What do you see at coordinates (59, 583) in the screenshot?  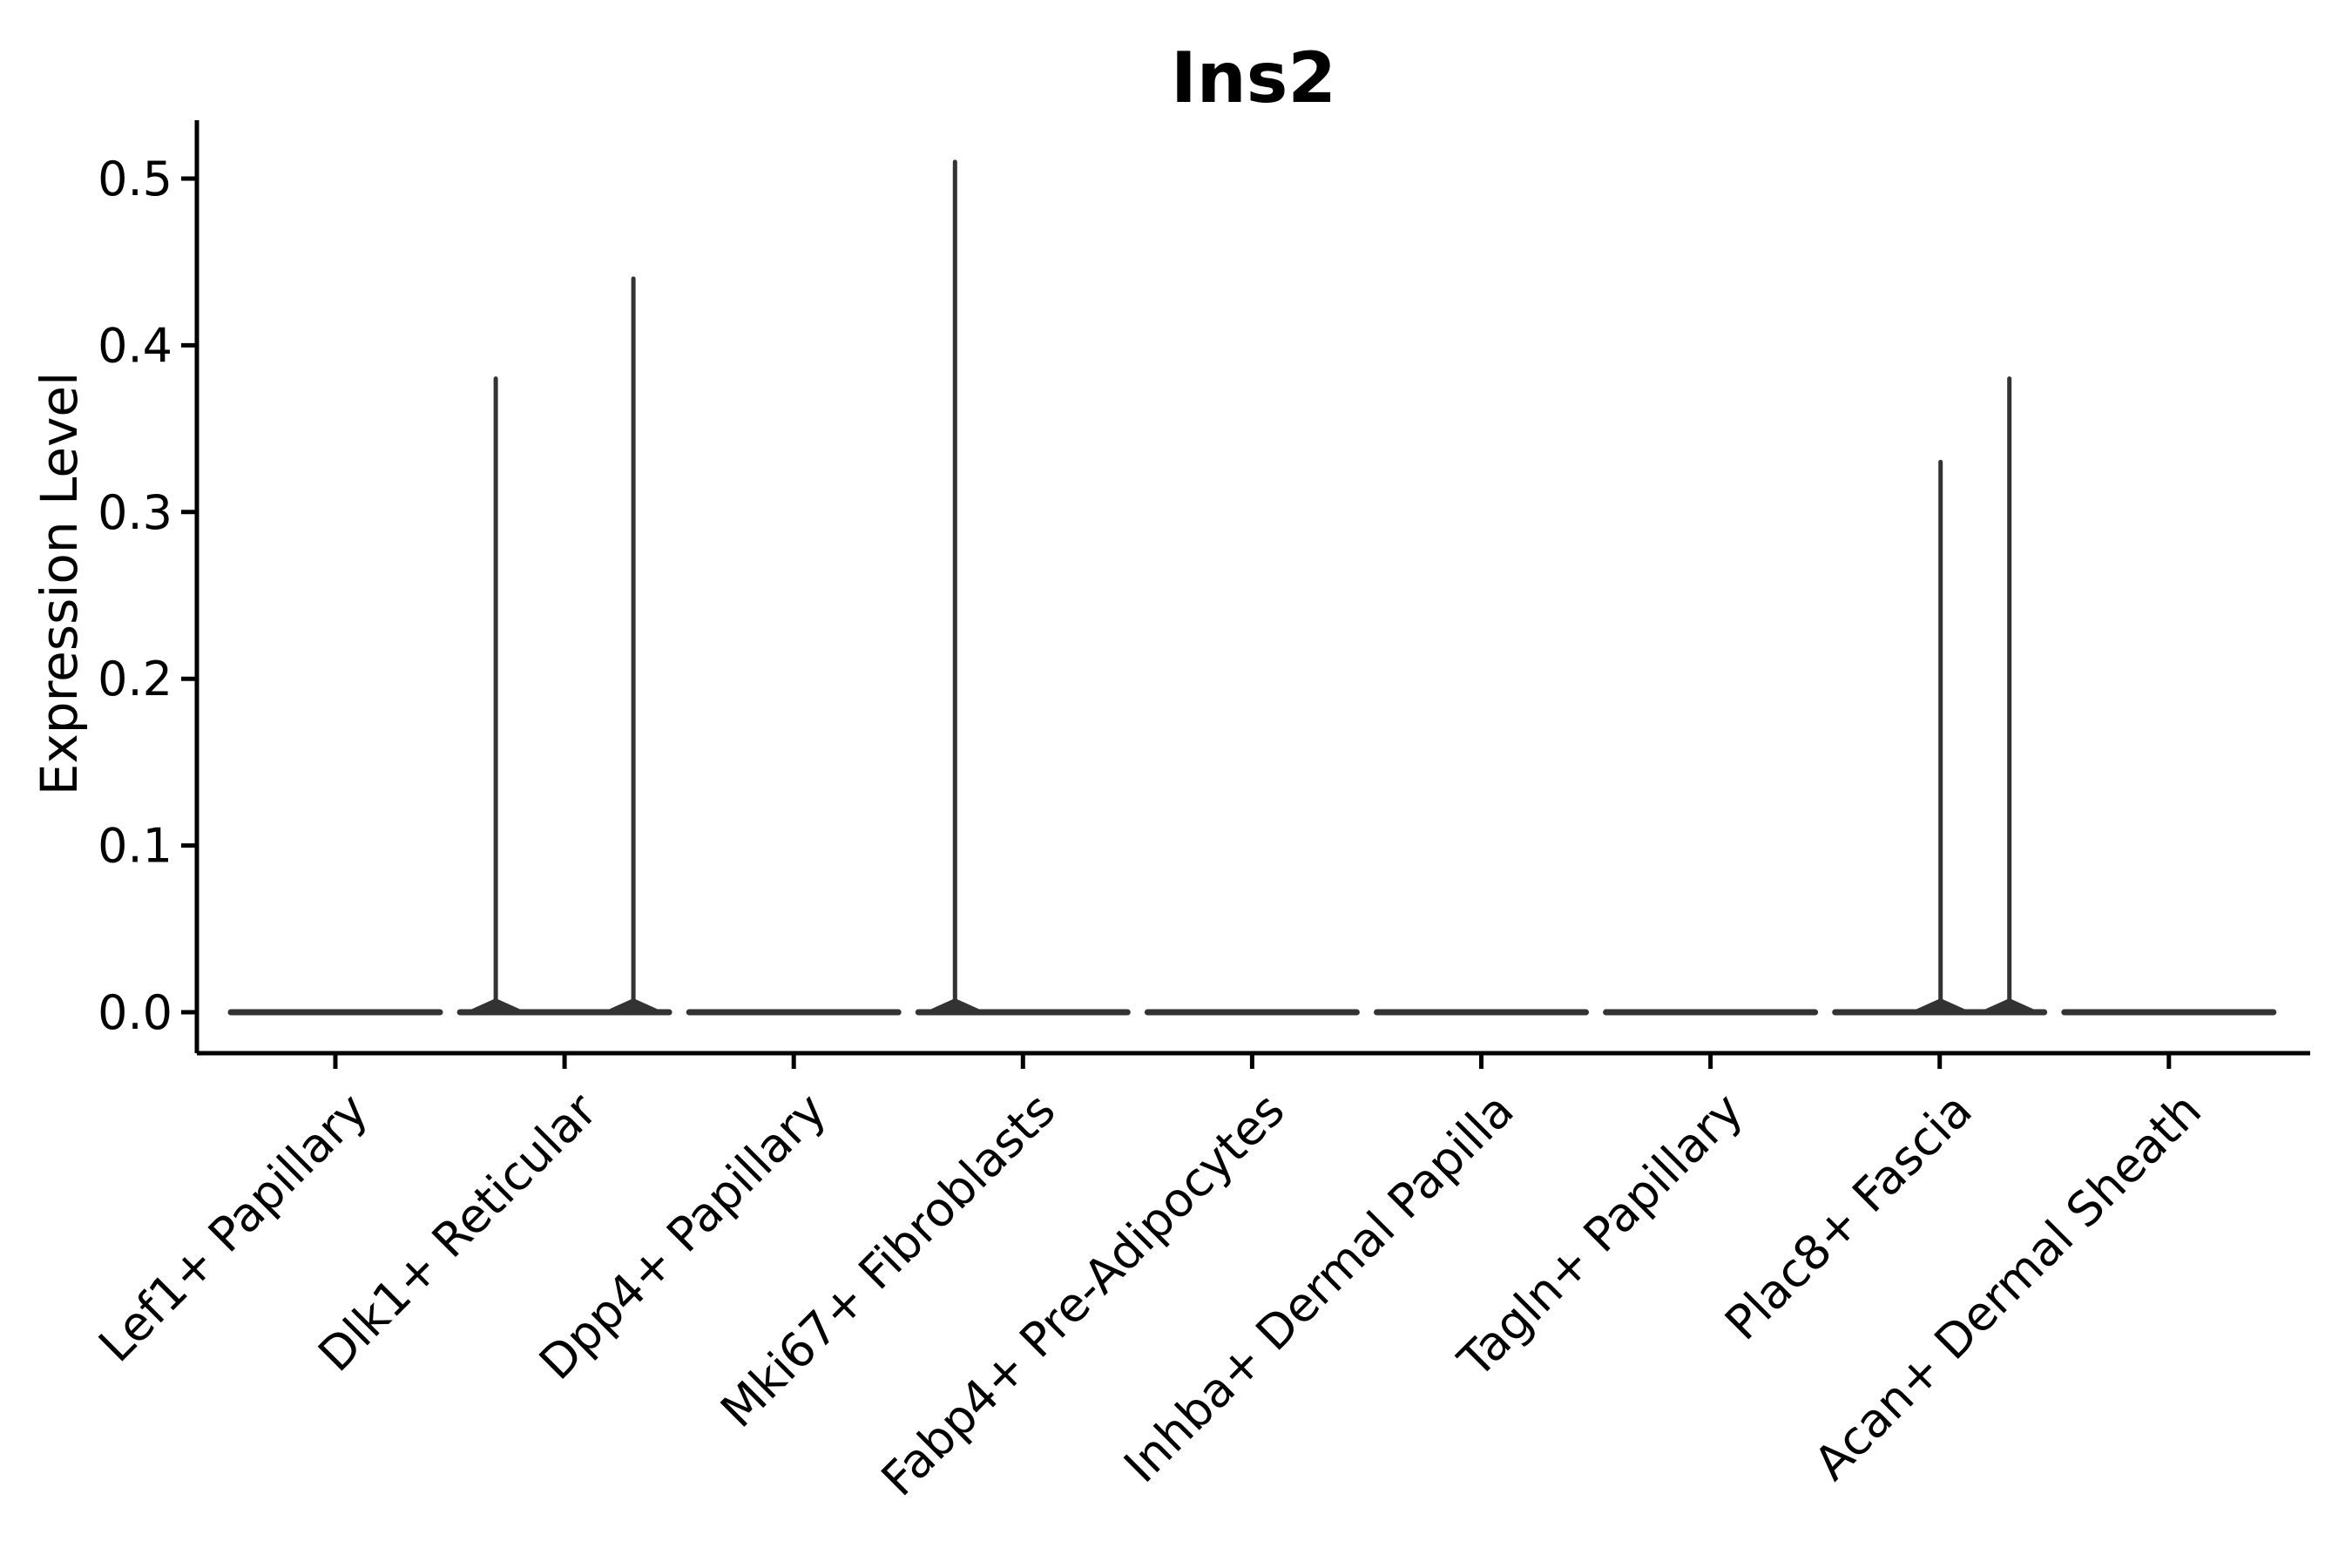 I see `y-axis-label: Expression Level` at bounding box center [59, 583].